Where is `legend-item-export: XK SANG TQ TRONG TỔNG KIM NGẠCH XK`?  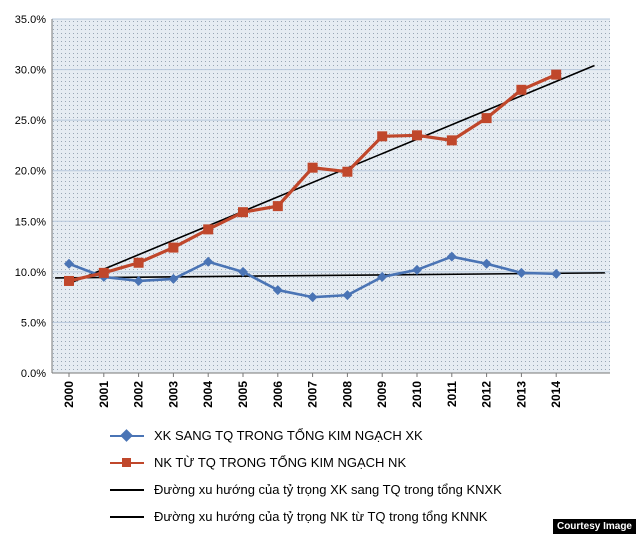 legend-item-export: XK SANG TQ TRONG TỔNG KIM NGẠCH XK is located at coordinates (330, 435).